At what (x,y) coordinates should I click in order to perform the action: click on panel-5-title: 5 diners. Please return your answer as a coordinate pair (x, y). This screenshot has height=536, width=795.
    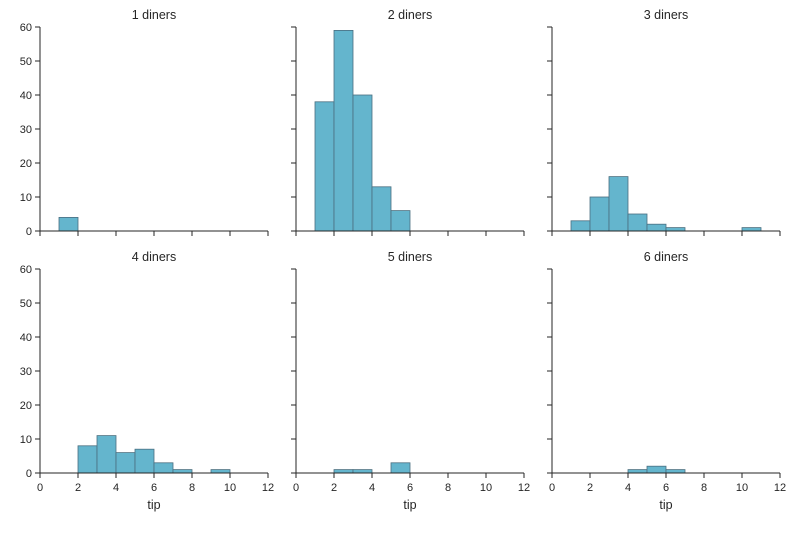
    Looking at the image, I should click on (410, 257).